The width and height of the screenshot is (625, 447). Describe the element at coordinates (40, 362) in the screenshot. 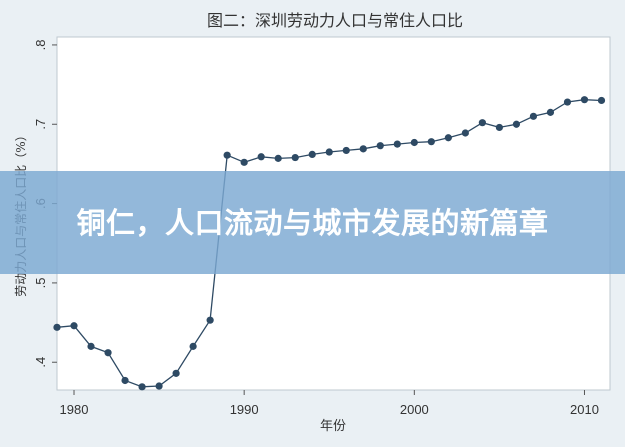

I see `y-tick-label: .4` at that location.